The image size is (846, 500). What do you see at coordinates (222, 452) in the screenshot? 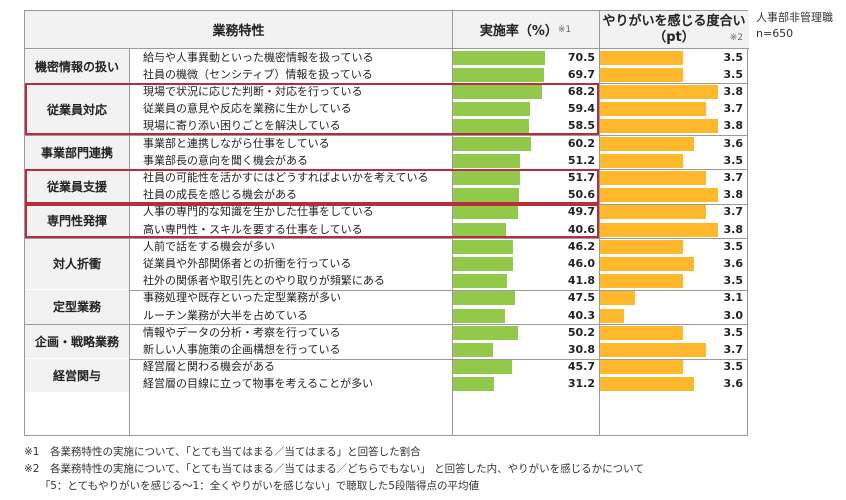
I see `footnote-1: ※1 各業務特性の実施について、「とても当てはまる／当てはまる」と回答した割合` at bounding box center [222, 452].